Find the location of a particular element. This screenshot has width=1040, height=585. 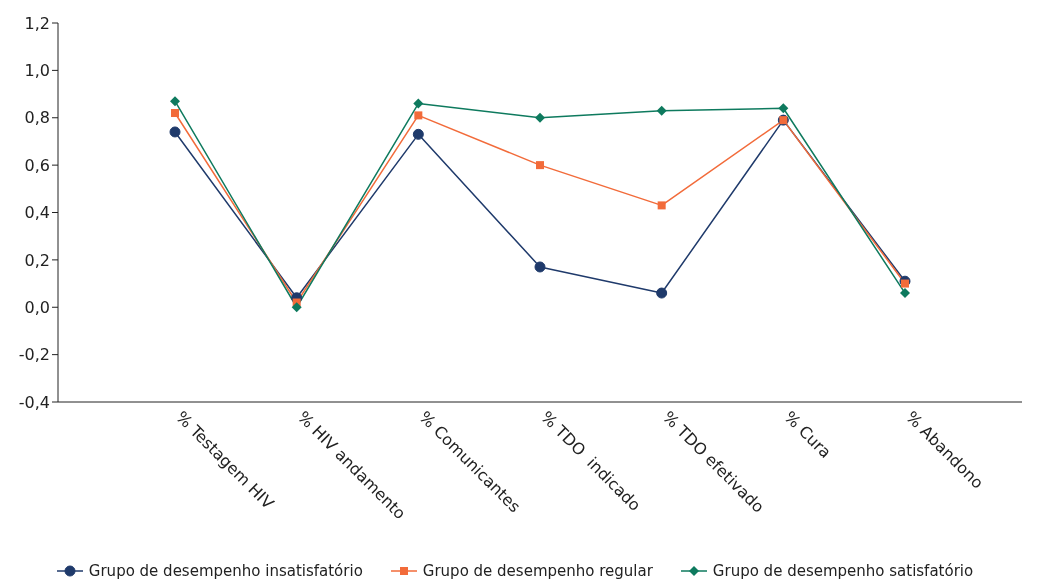

y-tick-label: 0,2 is located at coordinates (37, 260).